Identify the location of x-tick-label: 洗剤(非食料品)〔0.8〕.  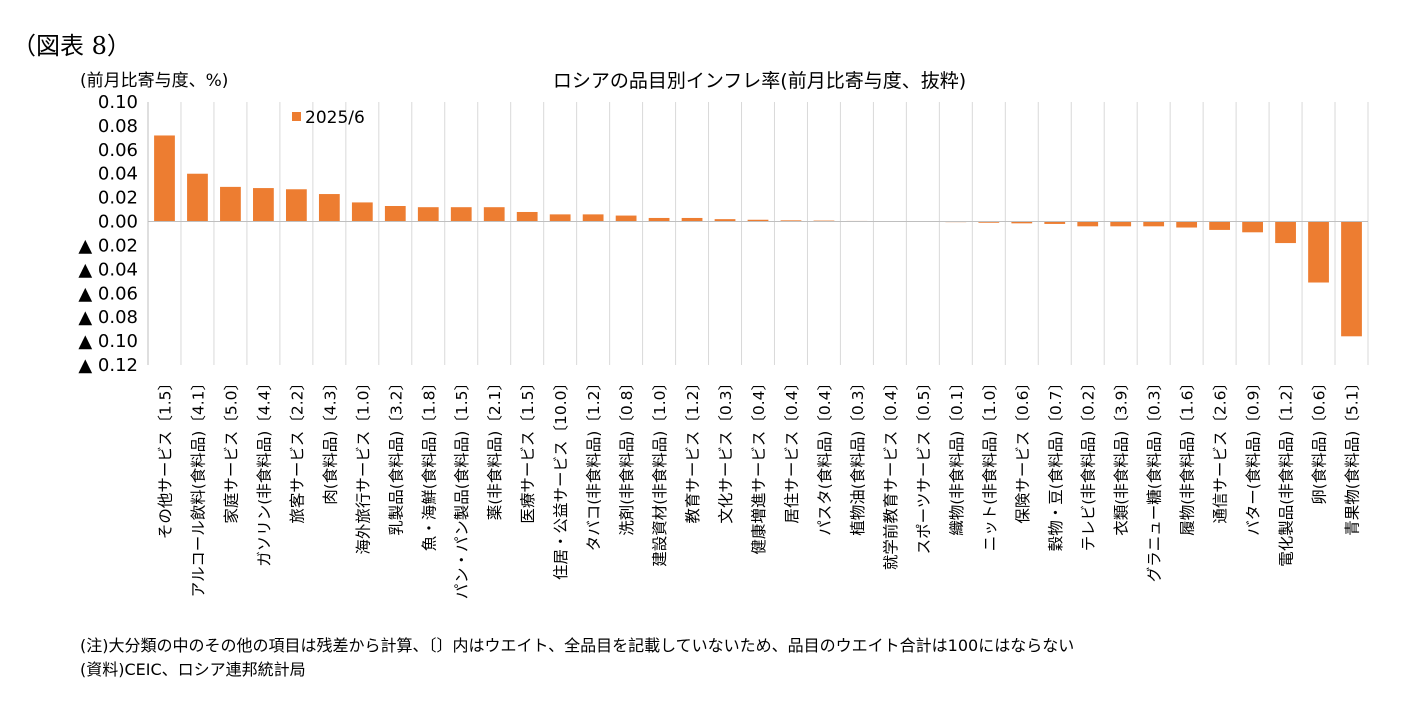
(627, 455).